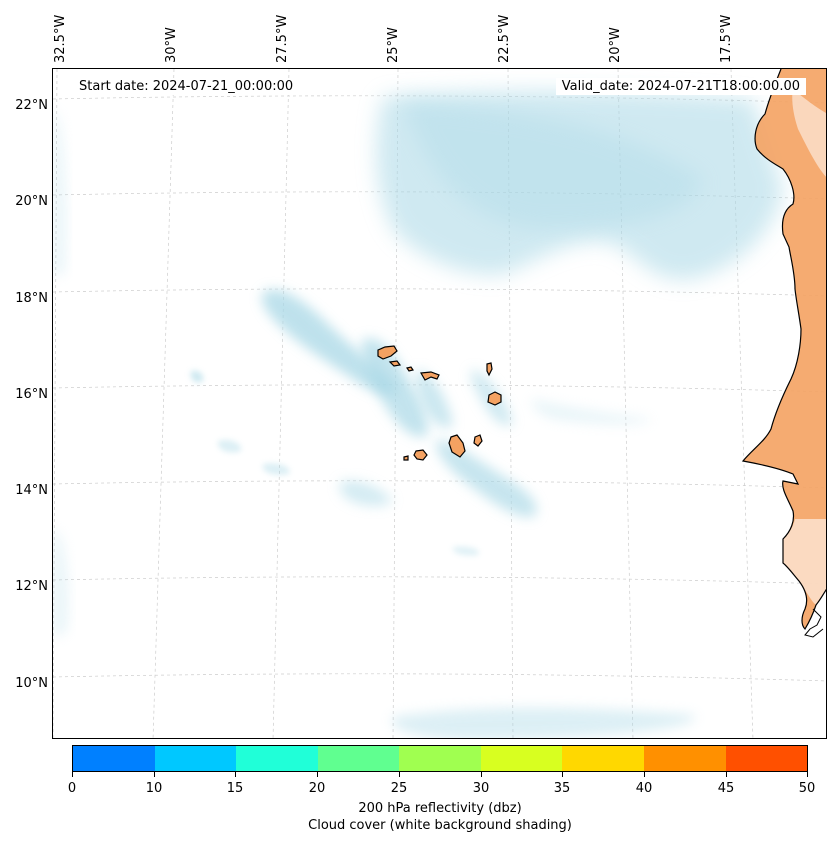  What do you see at coordinates (282, 38) in the screenshot?
I see `lon-label-27-5w: 27.5°W` at bounding box center [282, 38].